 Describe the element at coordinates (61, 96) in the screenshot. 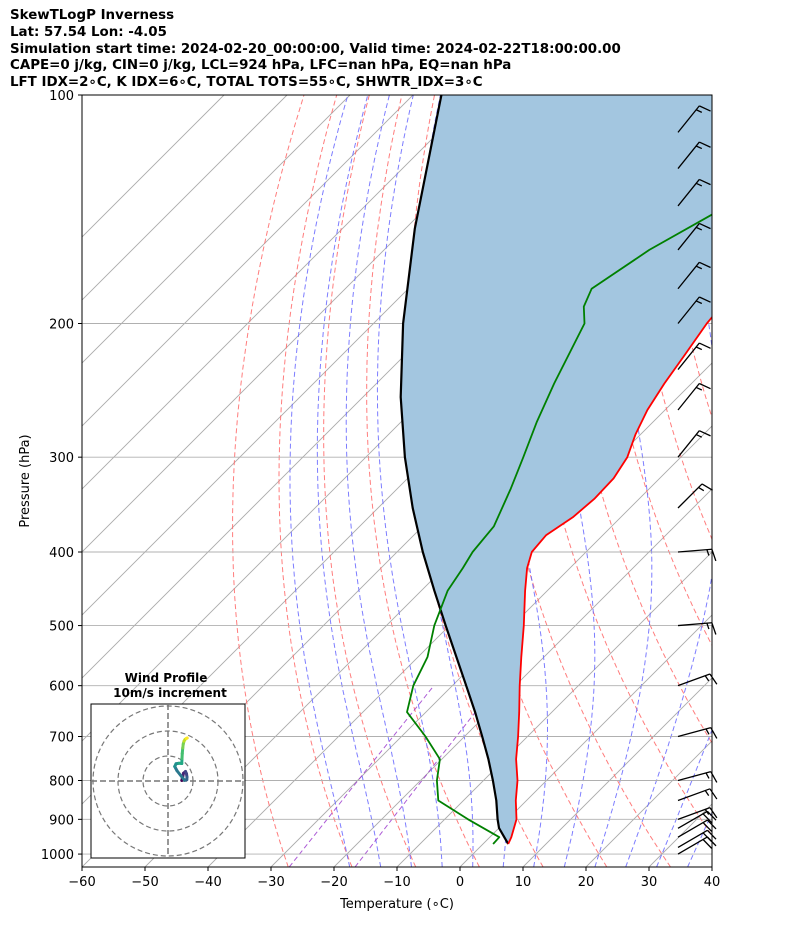

I see `y-tick-label: 100` at that location.